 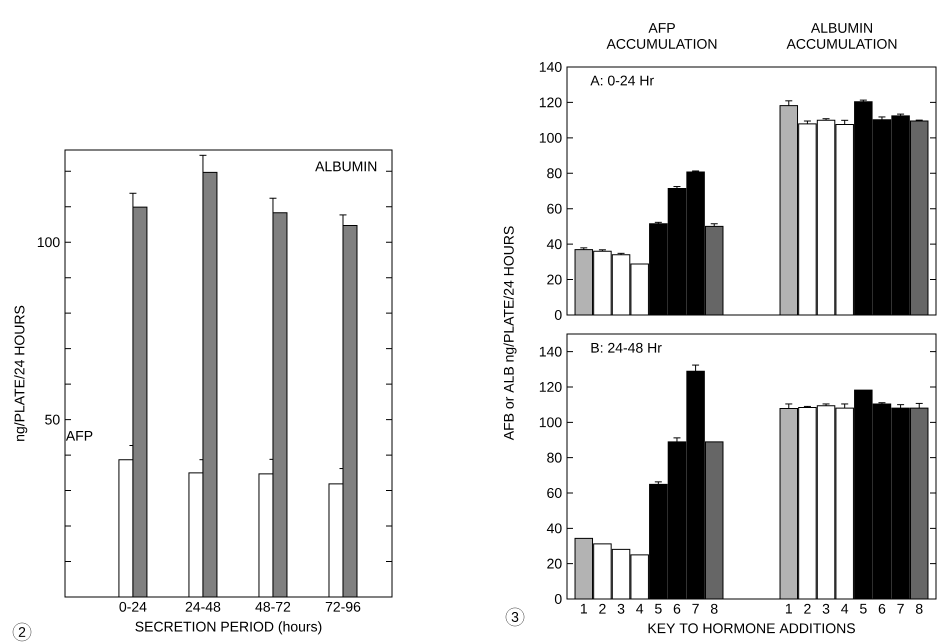 What do you see at coordinates (841, 36) in the screenshot?
I see `text: ALBUMIN ACCUMULATION` at bounding box center [841, 36].